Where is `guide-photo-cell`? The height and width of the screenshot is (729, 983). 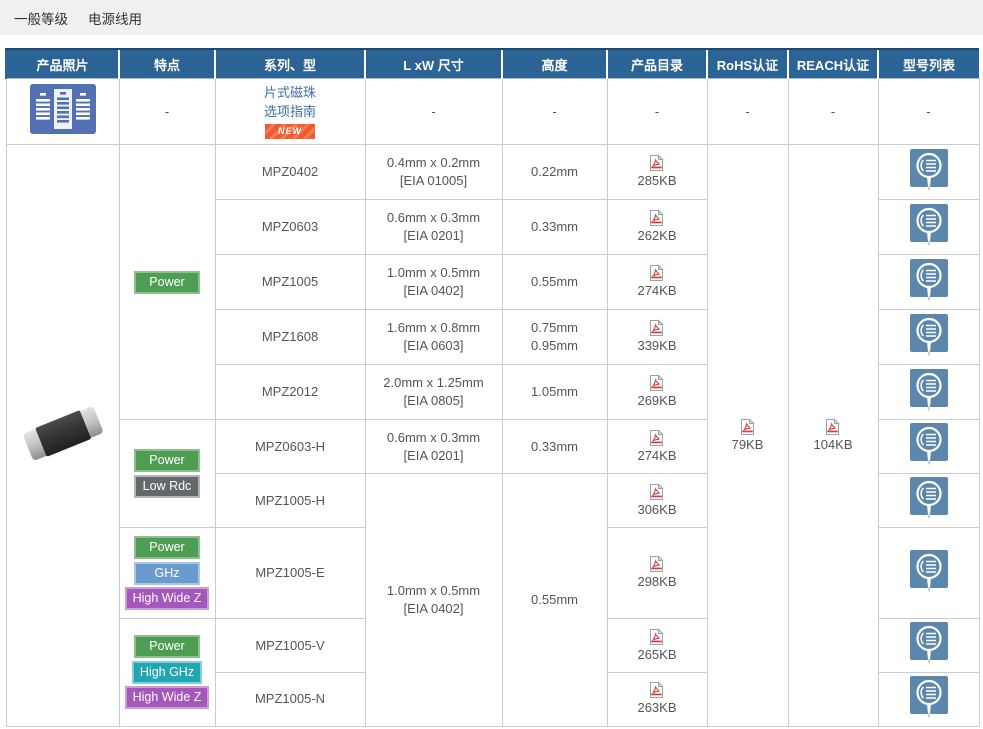
guide-photo-cell is located at coordinates (62, 111).